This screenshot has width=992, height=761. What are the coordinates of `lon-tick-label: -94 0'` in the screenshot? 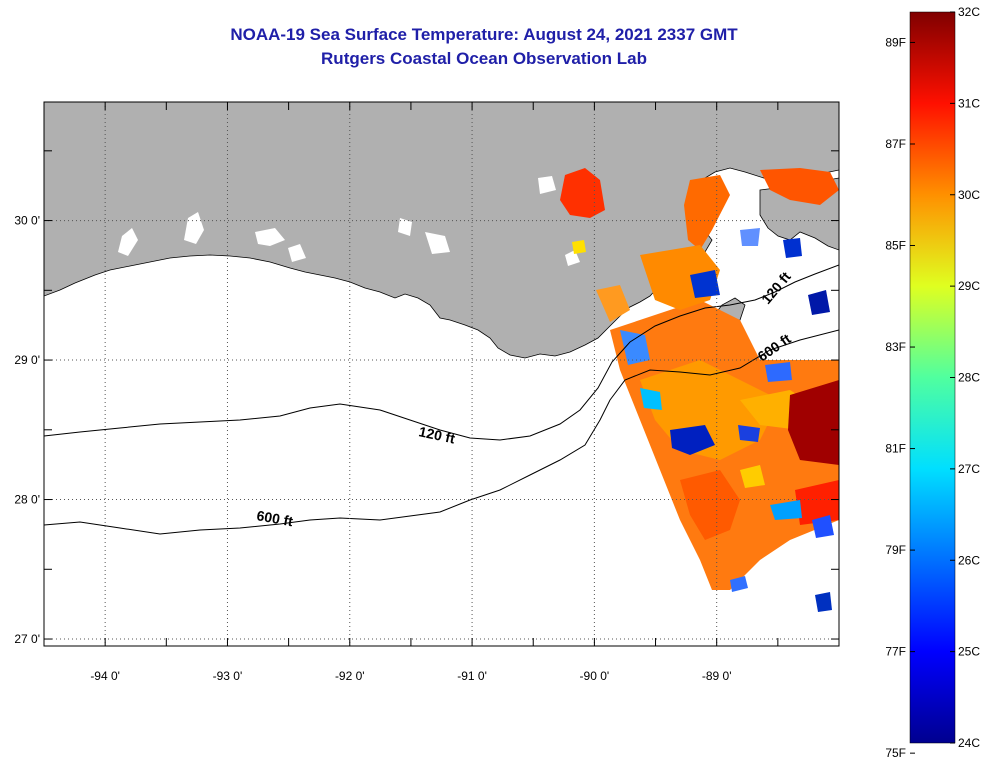 It's located at (105, 676).